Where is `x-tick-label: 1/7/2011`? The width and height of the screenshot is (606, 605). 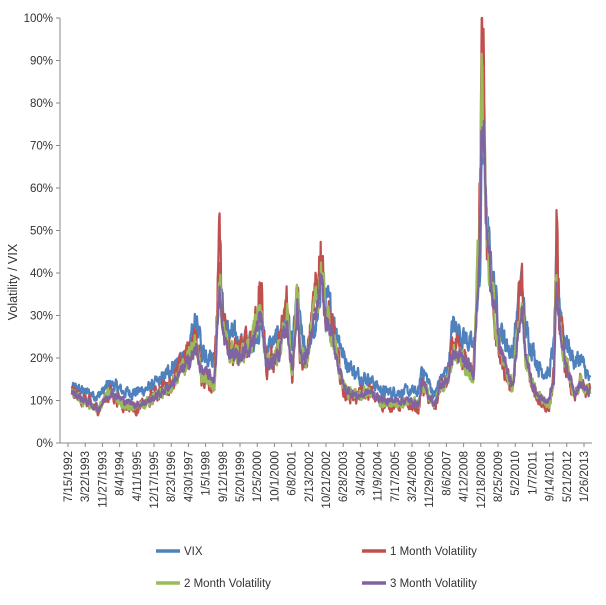 x-tick-label: 1/7/2011 is located at coordinates (533, 473).